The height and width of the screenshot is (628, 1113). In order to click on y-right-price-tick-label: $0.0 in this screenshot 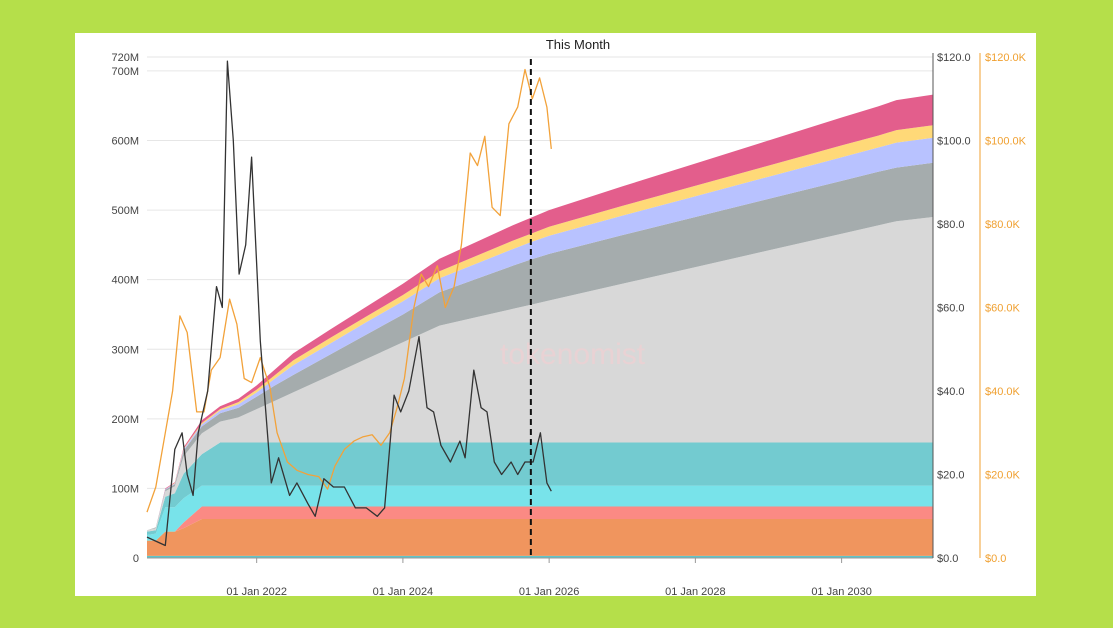, I will do `click(947, 559)`.